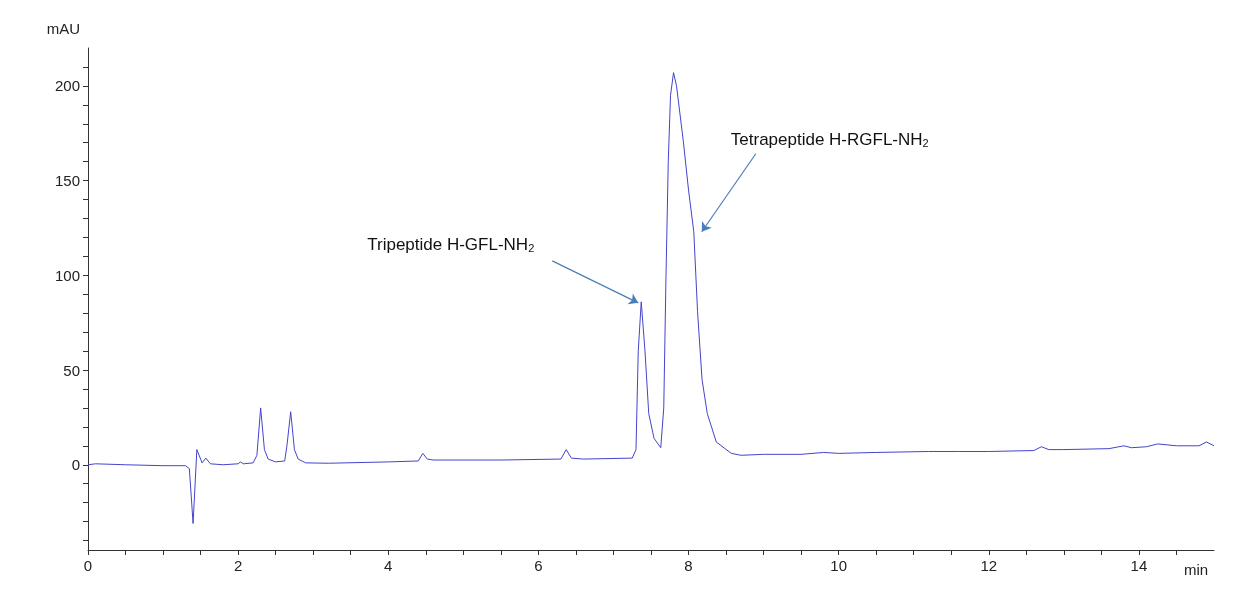 The width and height of the screenshot is (1252, 598). I want to click on y-tick-label: 50, so click(71, 370).